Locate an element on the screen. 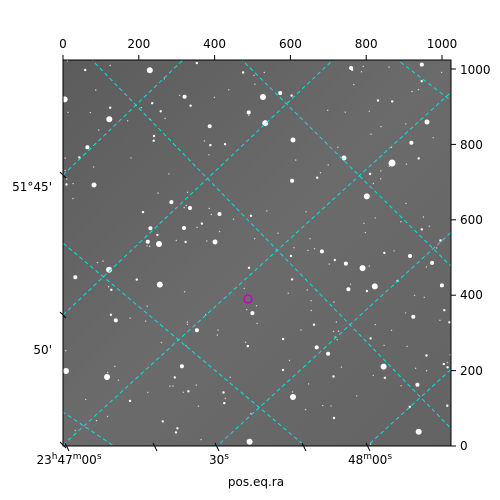 Image resolution: width=500 pixels, height=500 pixels. top-tick-label: 800 is located at coordinates (366, 44).